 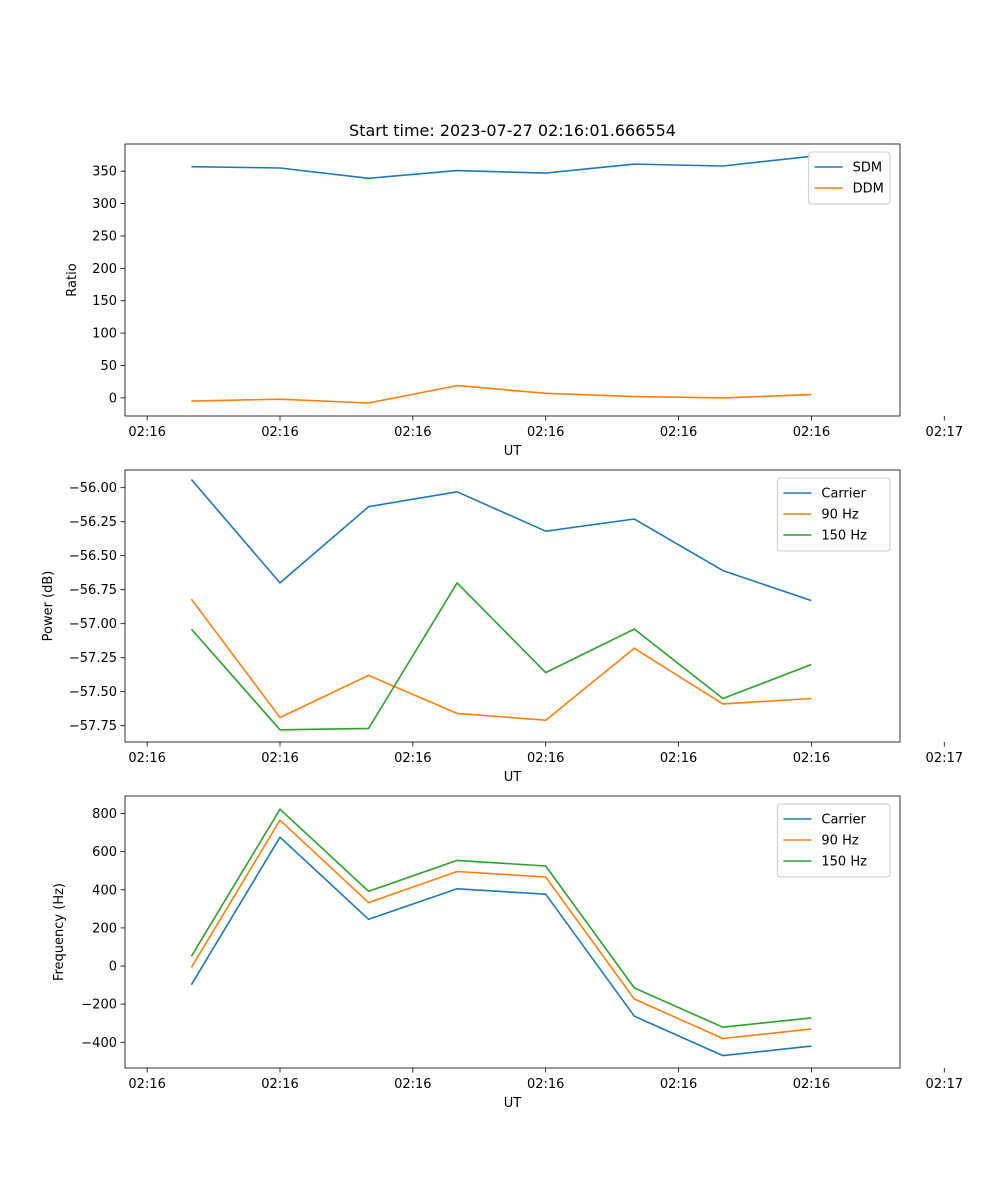 I want to click on y-tick-label: 150, so click(x=104, y=301).